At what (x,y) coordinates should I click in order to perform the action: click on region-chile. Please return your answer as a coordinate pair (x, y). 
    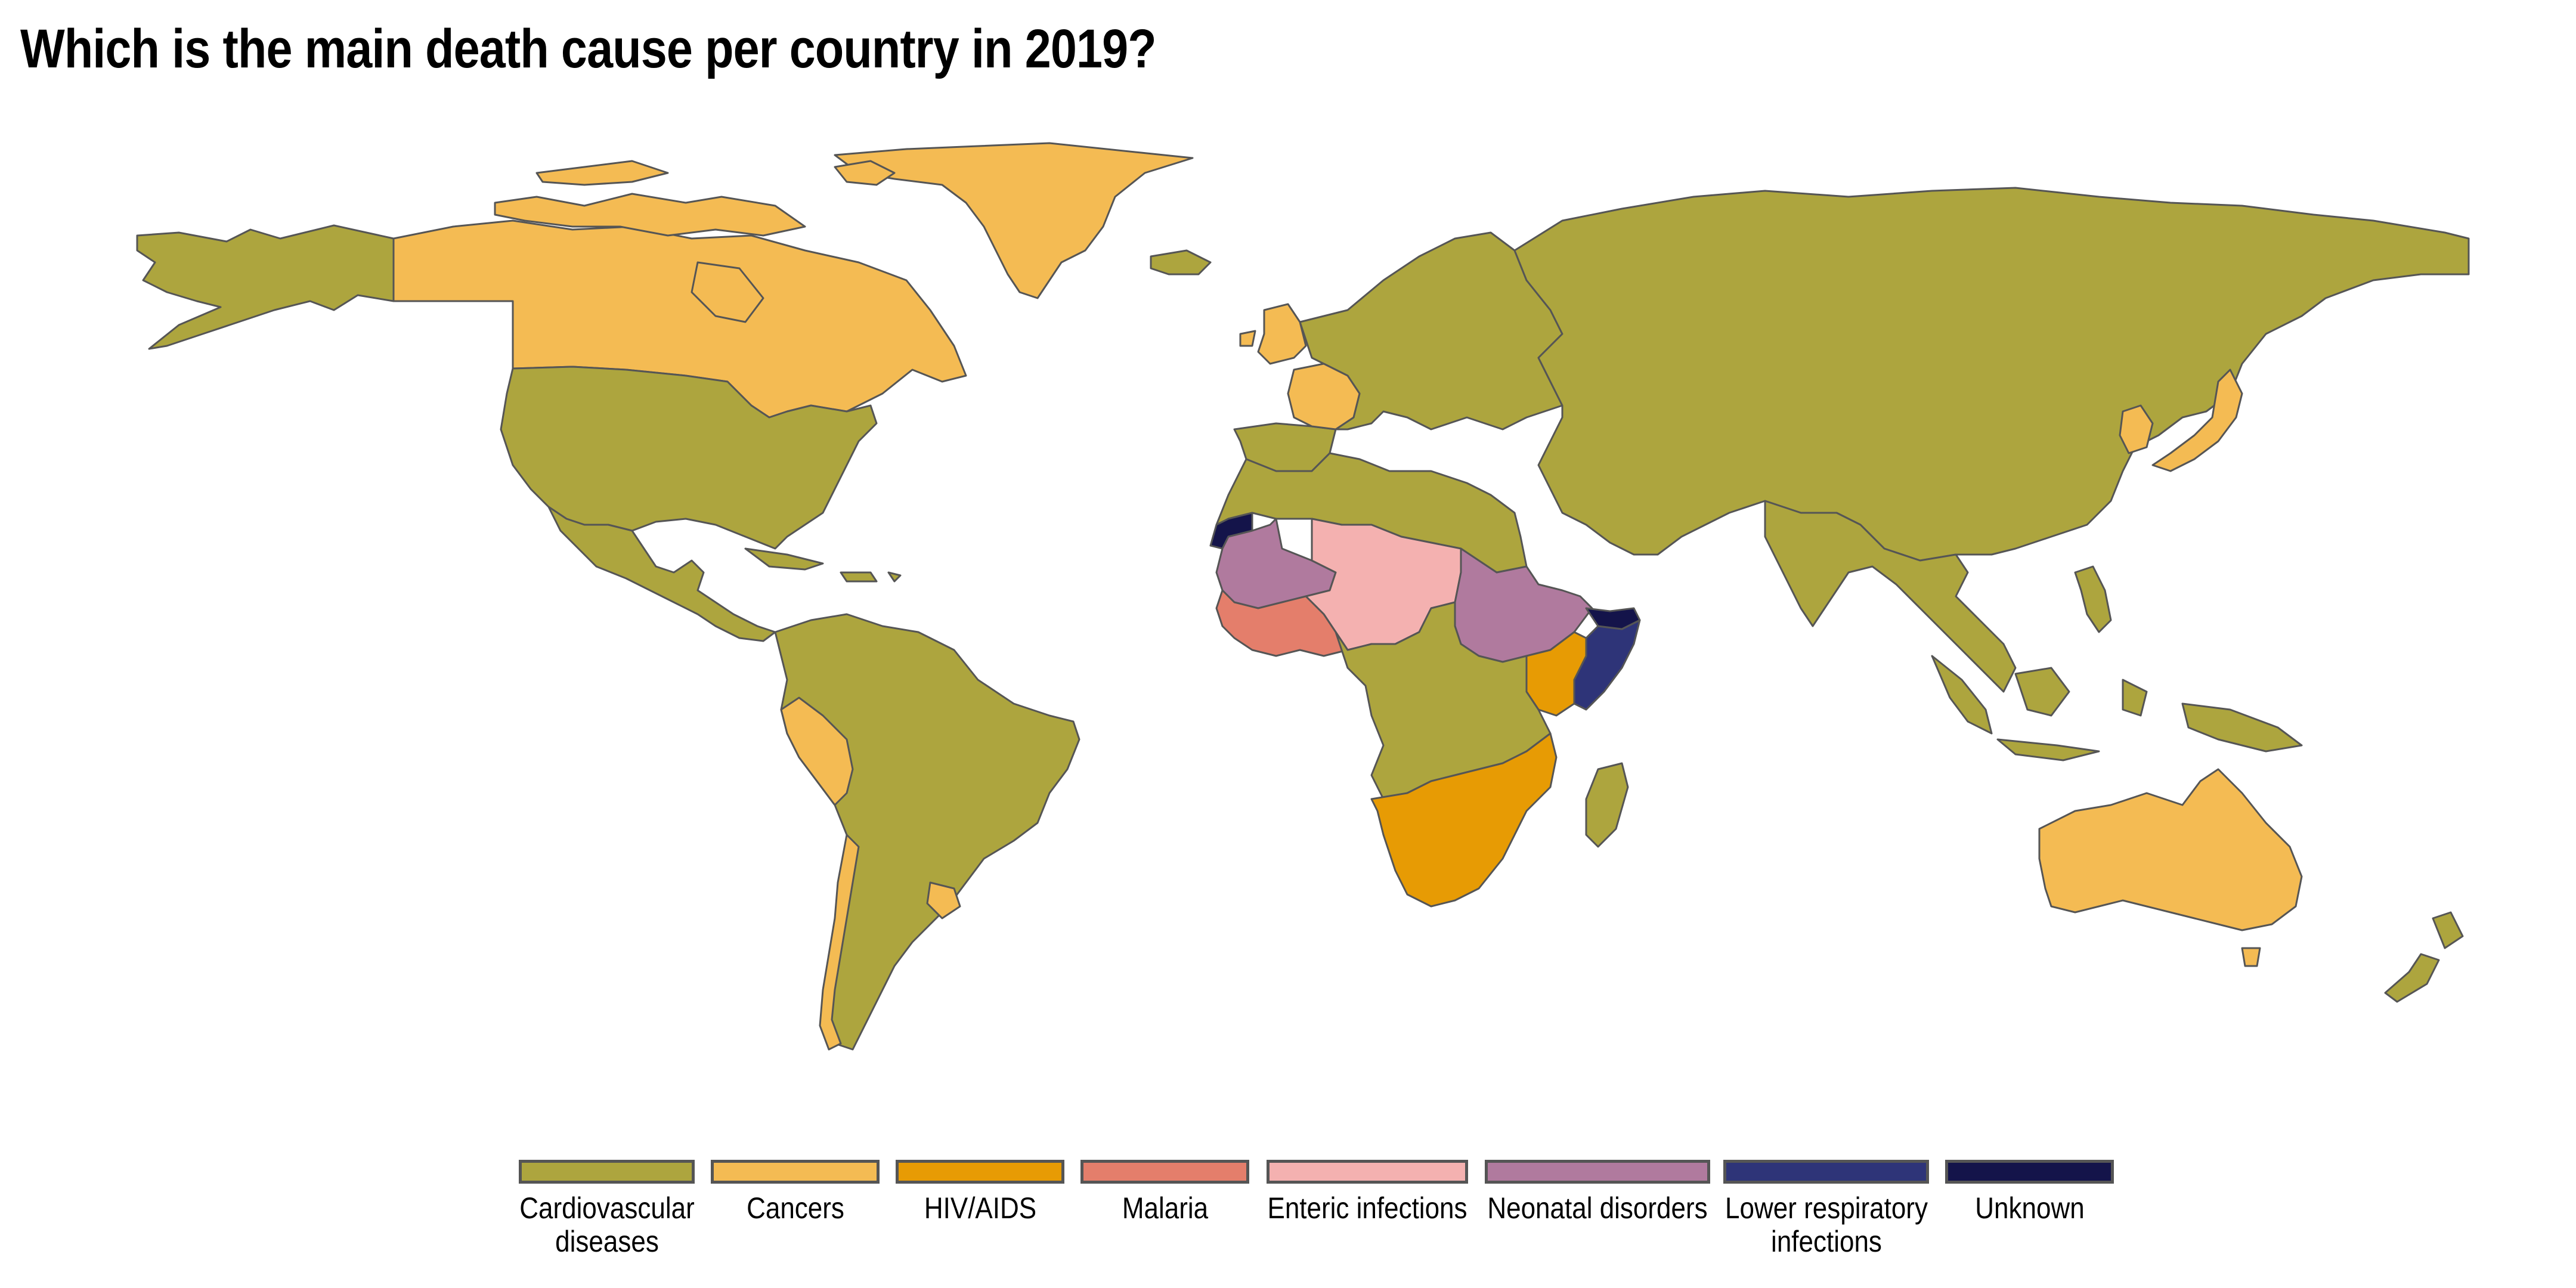
    Looking at the image, I should click on (840, 942).